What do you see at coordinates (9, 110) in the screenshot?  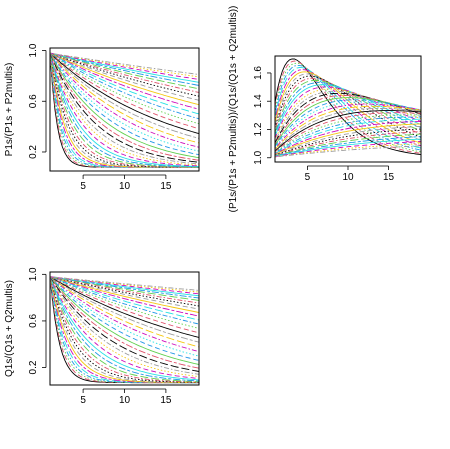 I see `y-axis-label: P1s/(P1s + P2multis)` at bounding box center [9, 110].